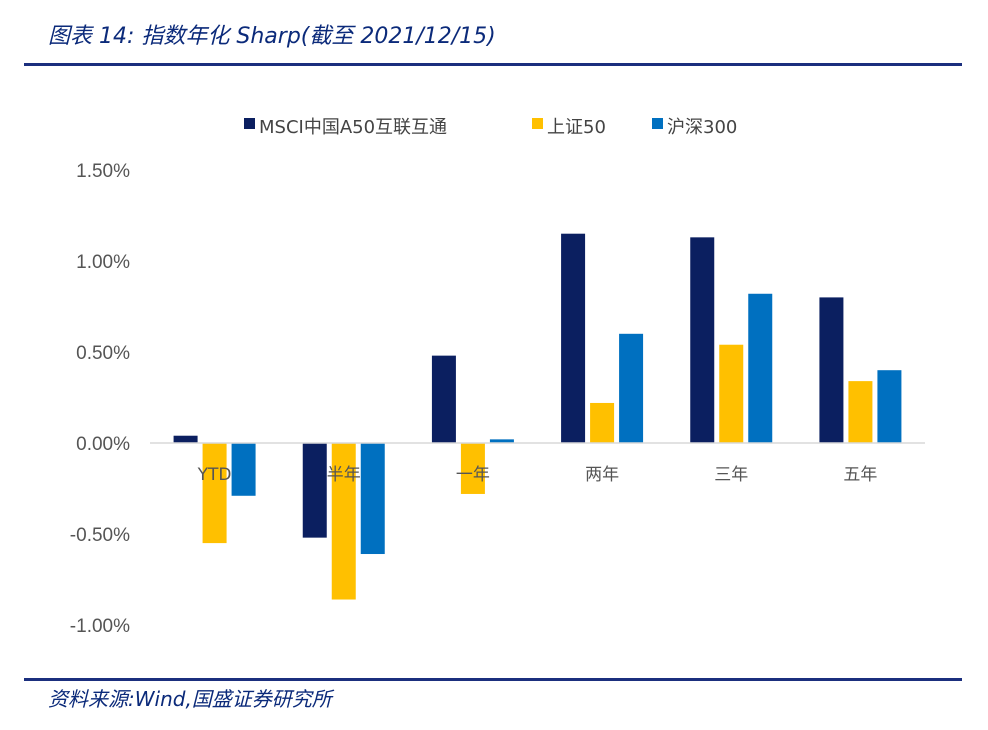 The height and width of the screenshot is (730, 988). What do you see at coordinates (493, 64) in the screenshot?
I see `top-divider` at bounding box center [493, 64].